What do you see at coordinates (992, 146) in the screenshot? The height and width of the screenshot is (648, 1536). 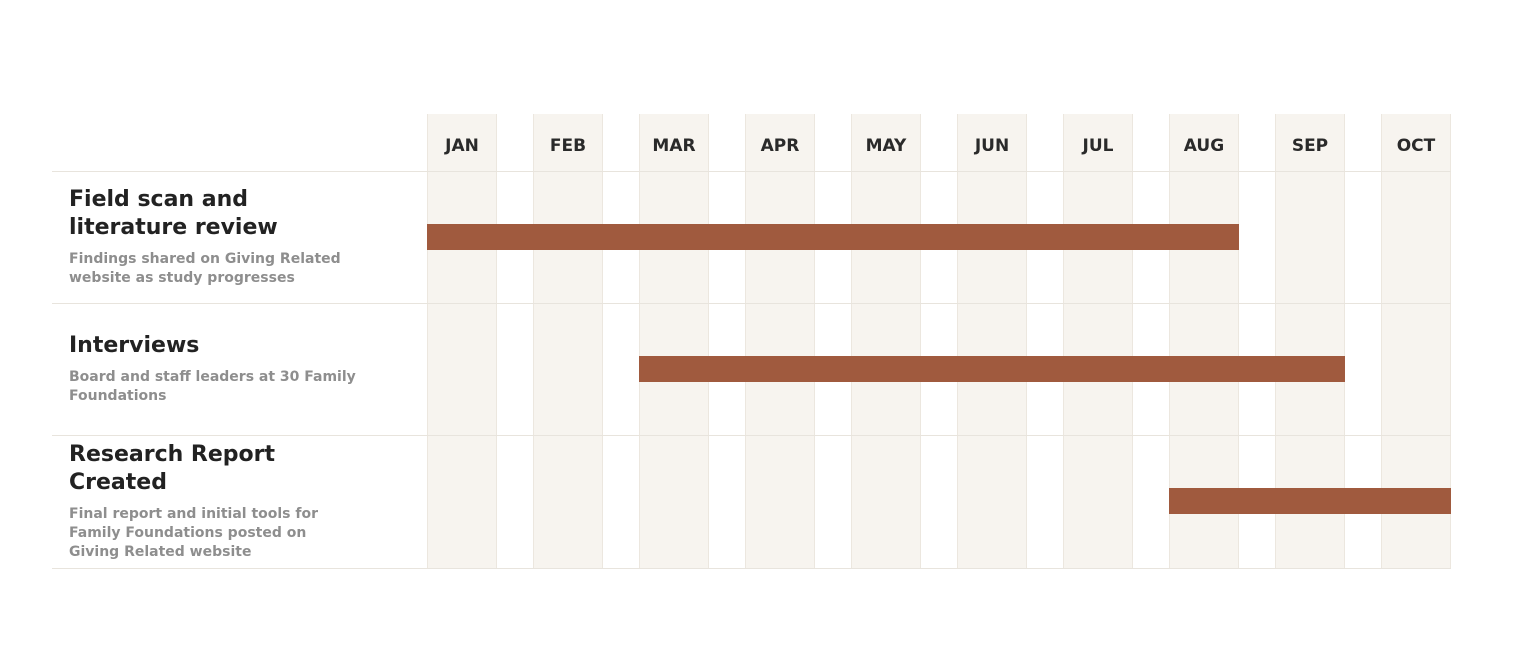 I see `month-label-jun: JUN` at bounding box center [992, 146].